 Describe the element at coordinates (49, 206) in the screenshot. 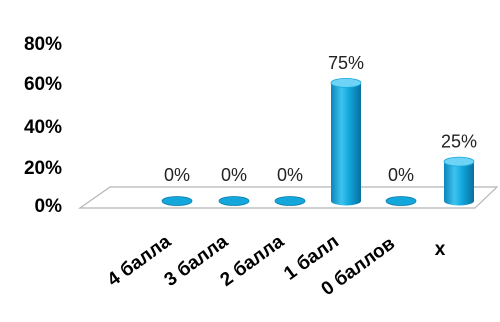

I see `y-tick-label: 0%` at that location.